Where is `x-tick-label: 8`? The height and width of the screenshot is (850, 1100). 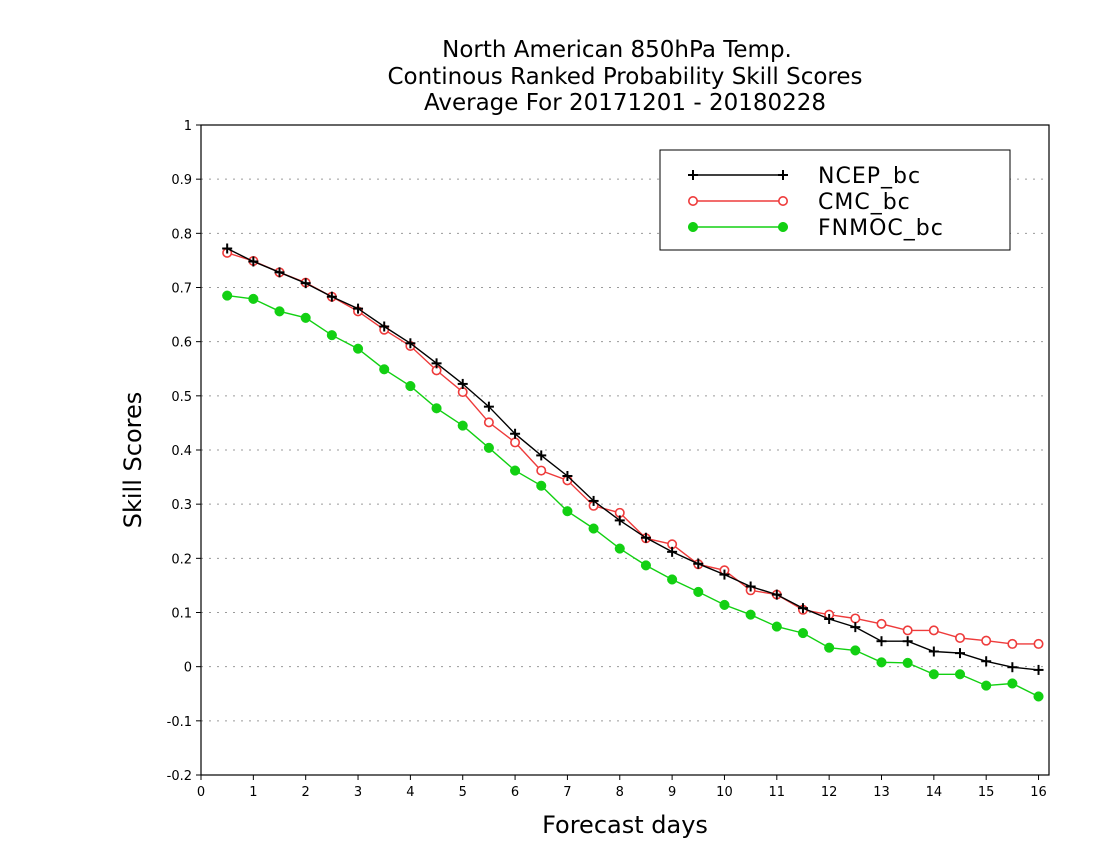 x-tick-label: 8 is located at coordinates (620, 792).